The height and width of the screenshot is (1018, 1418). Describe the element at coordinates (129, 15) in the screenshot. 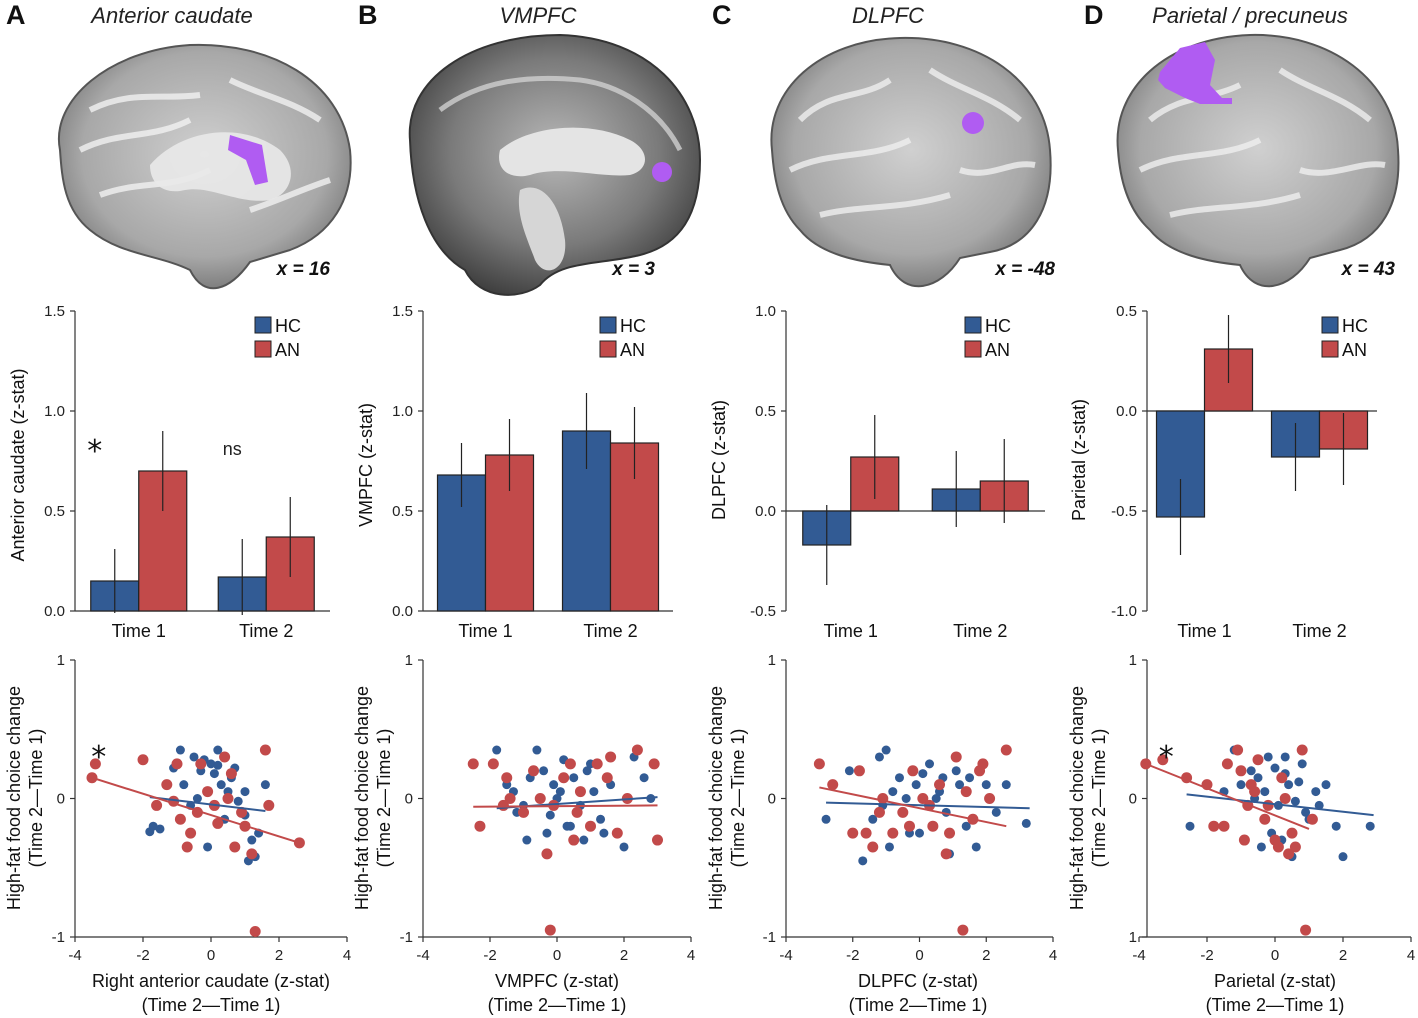

I see `panel-a-header: A Anterior caudate` at that location.